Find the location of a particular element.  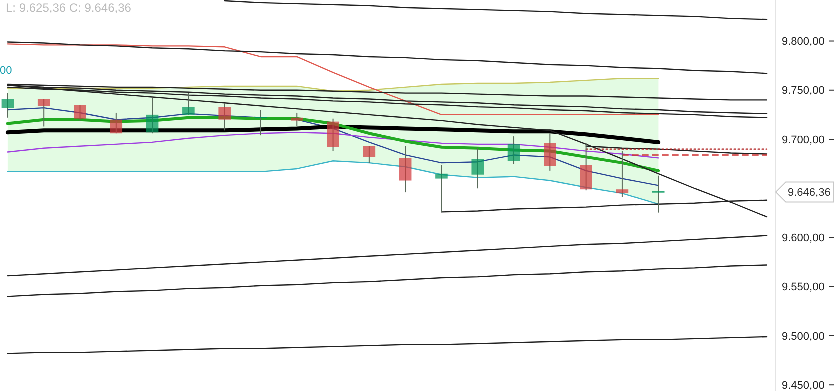

annotation: 00 is located at coordinates (6, 71).